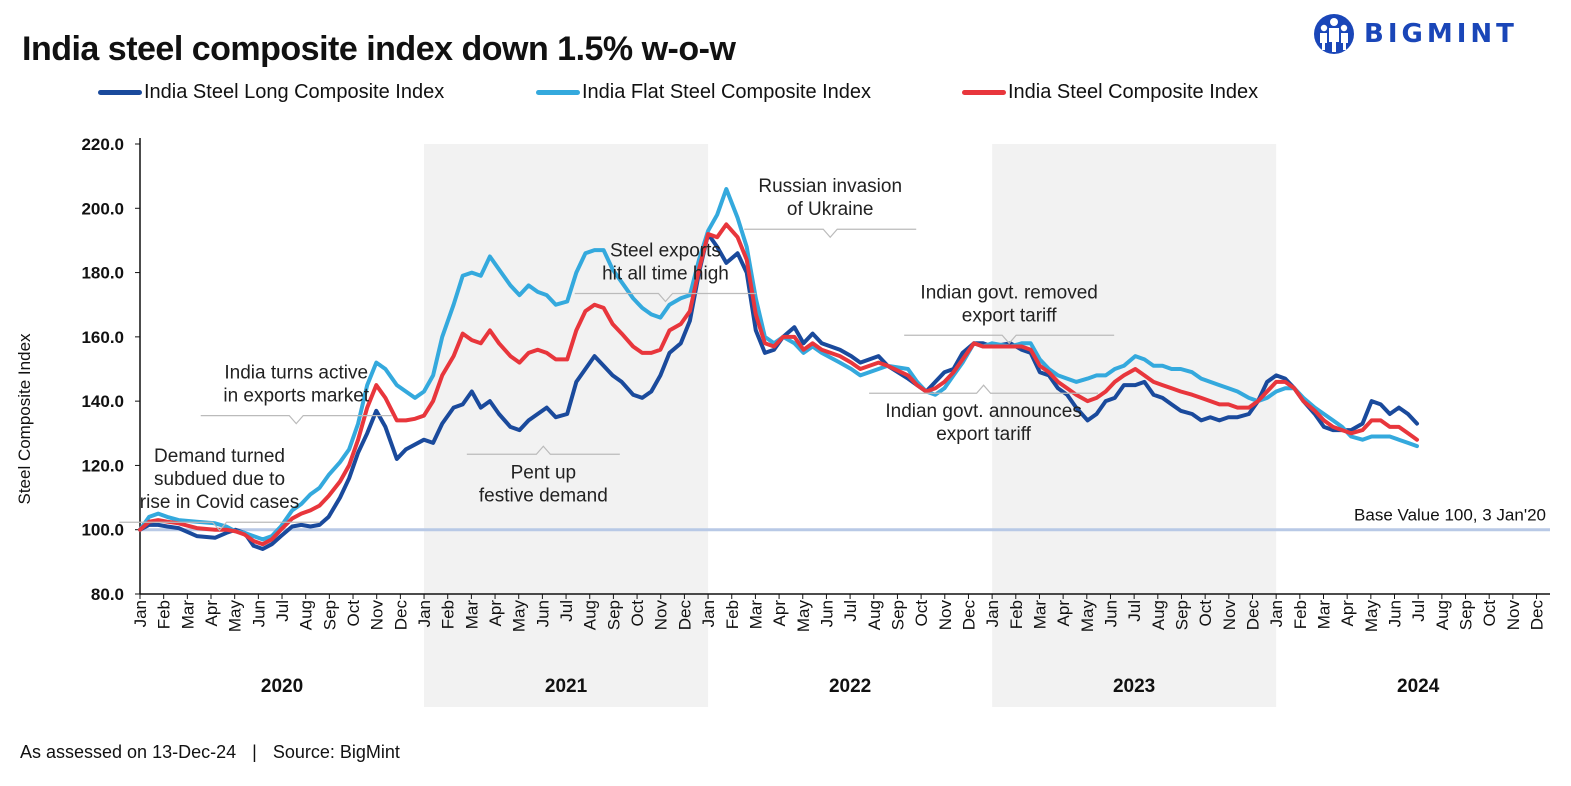 Image resolution: width=1571 pixels, height=786 pixels. Describe the element at coordinates (336, 752) in the screenshot. I see `source-credit: Source: BigMint` at that location.